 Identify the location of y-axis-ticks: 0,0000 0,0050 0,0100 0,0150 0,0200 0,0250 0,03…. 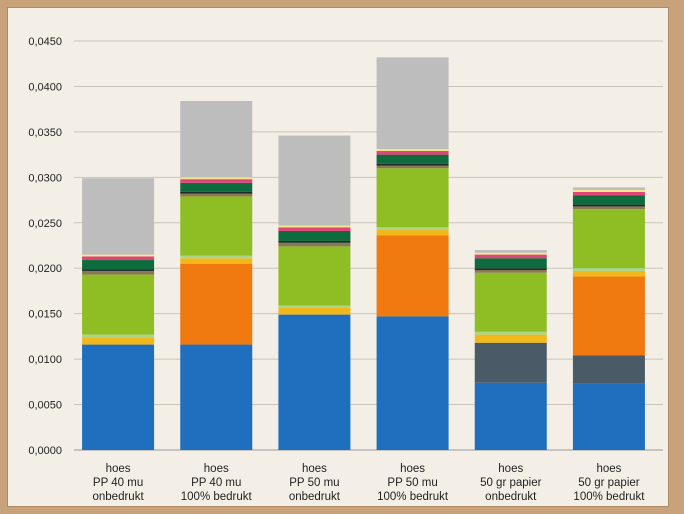
(45, 246).